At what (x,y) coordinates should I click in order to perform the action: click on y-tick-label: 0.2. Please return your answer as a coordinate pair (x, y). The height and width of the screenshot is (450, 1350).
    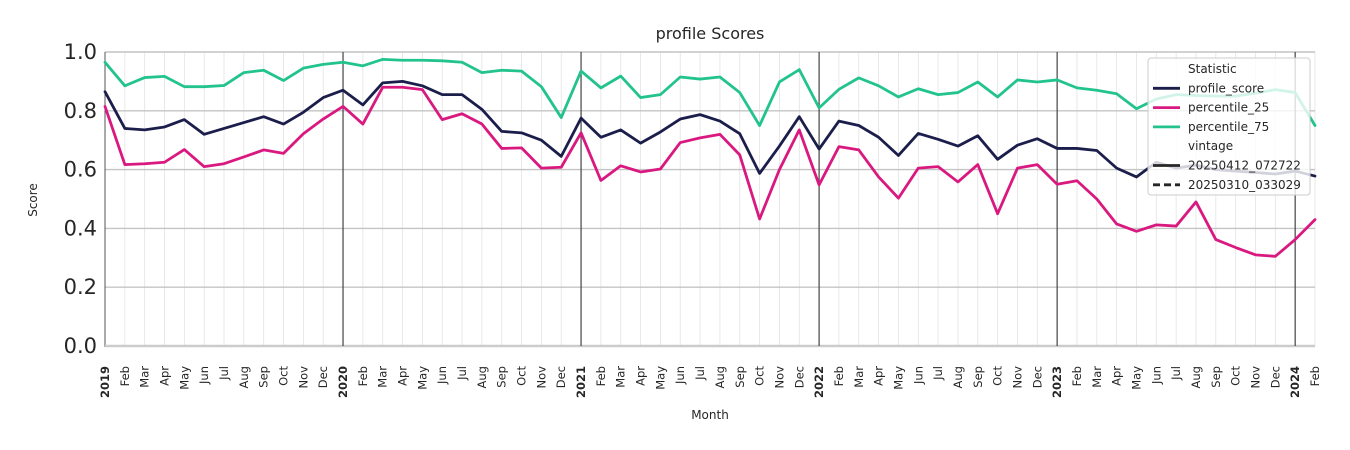
    Looking at the image, I should click on (80, 287).